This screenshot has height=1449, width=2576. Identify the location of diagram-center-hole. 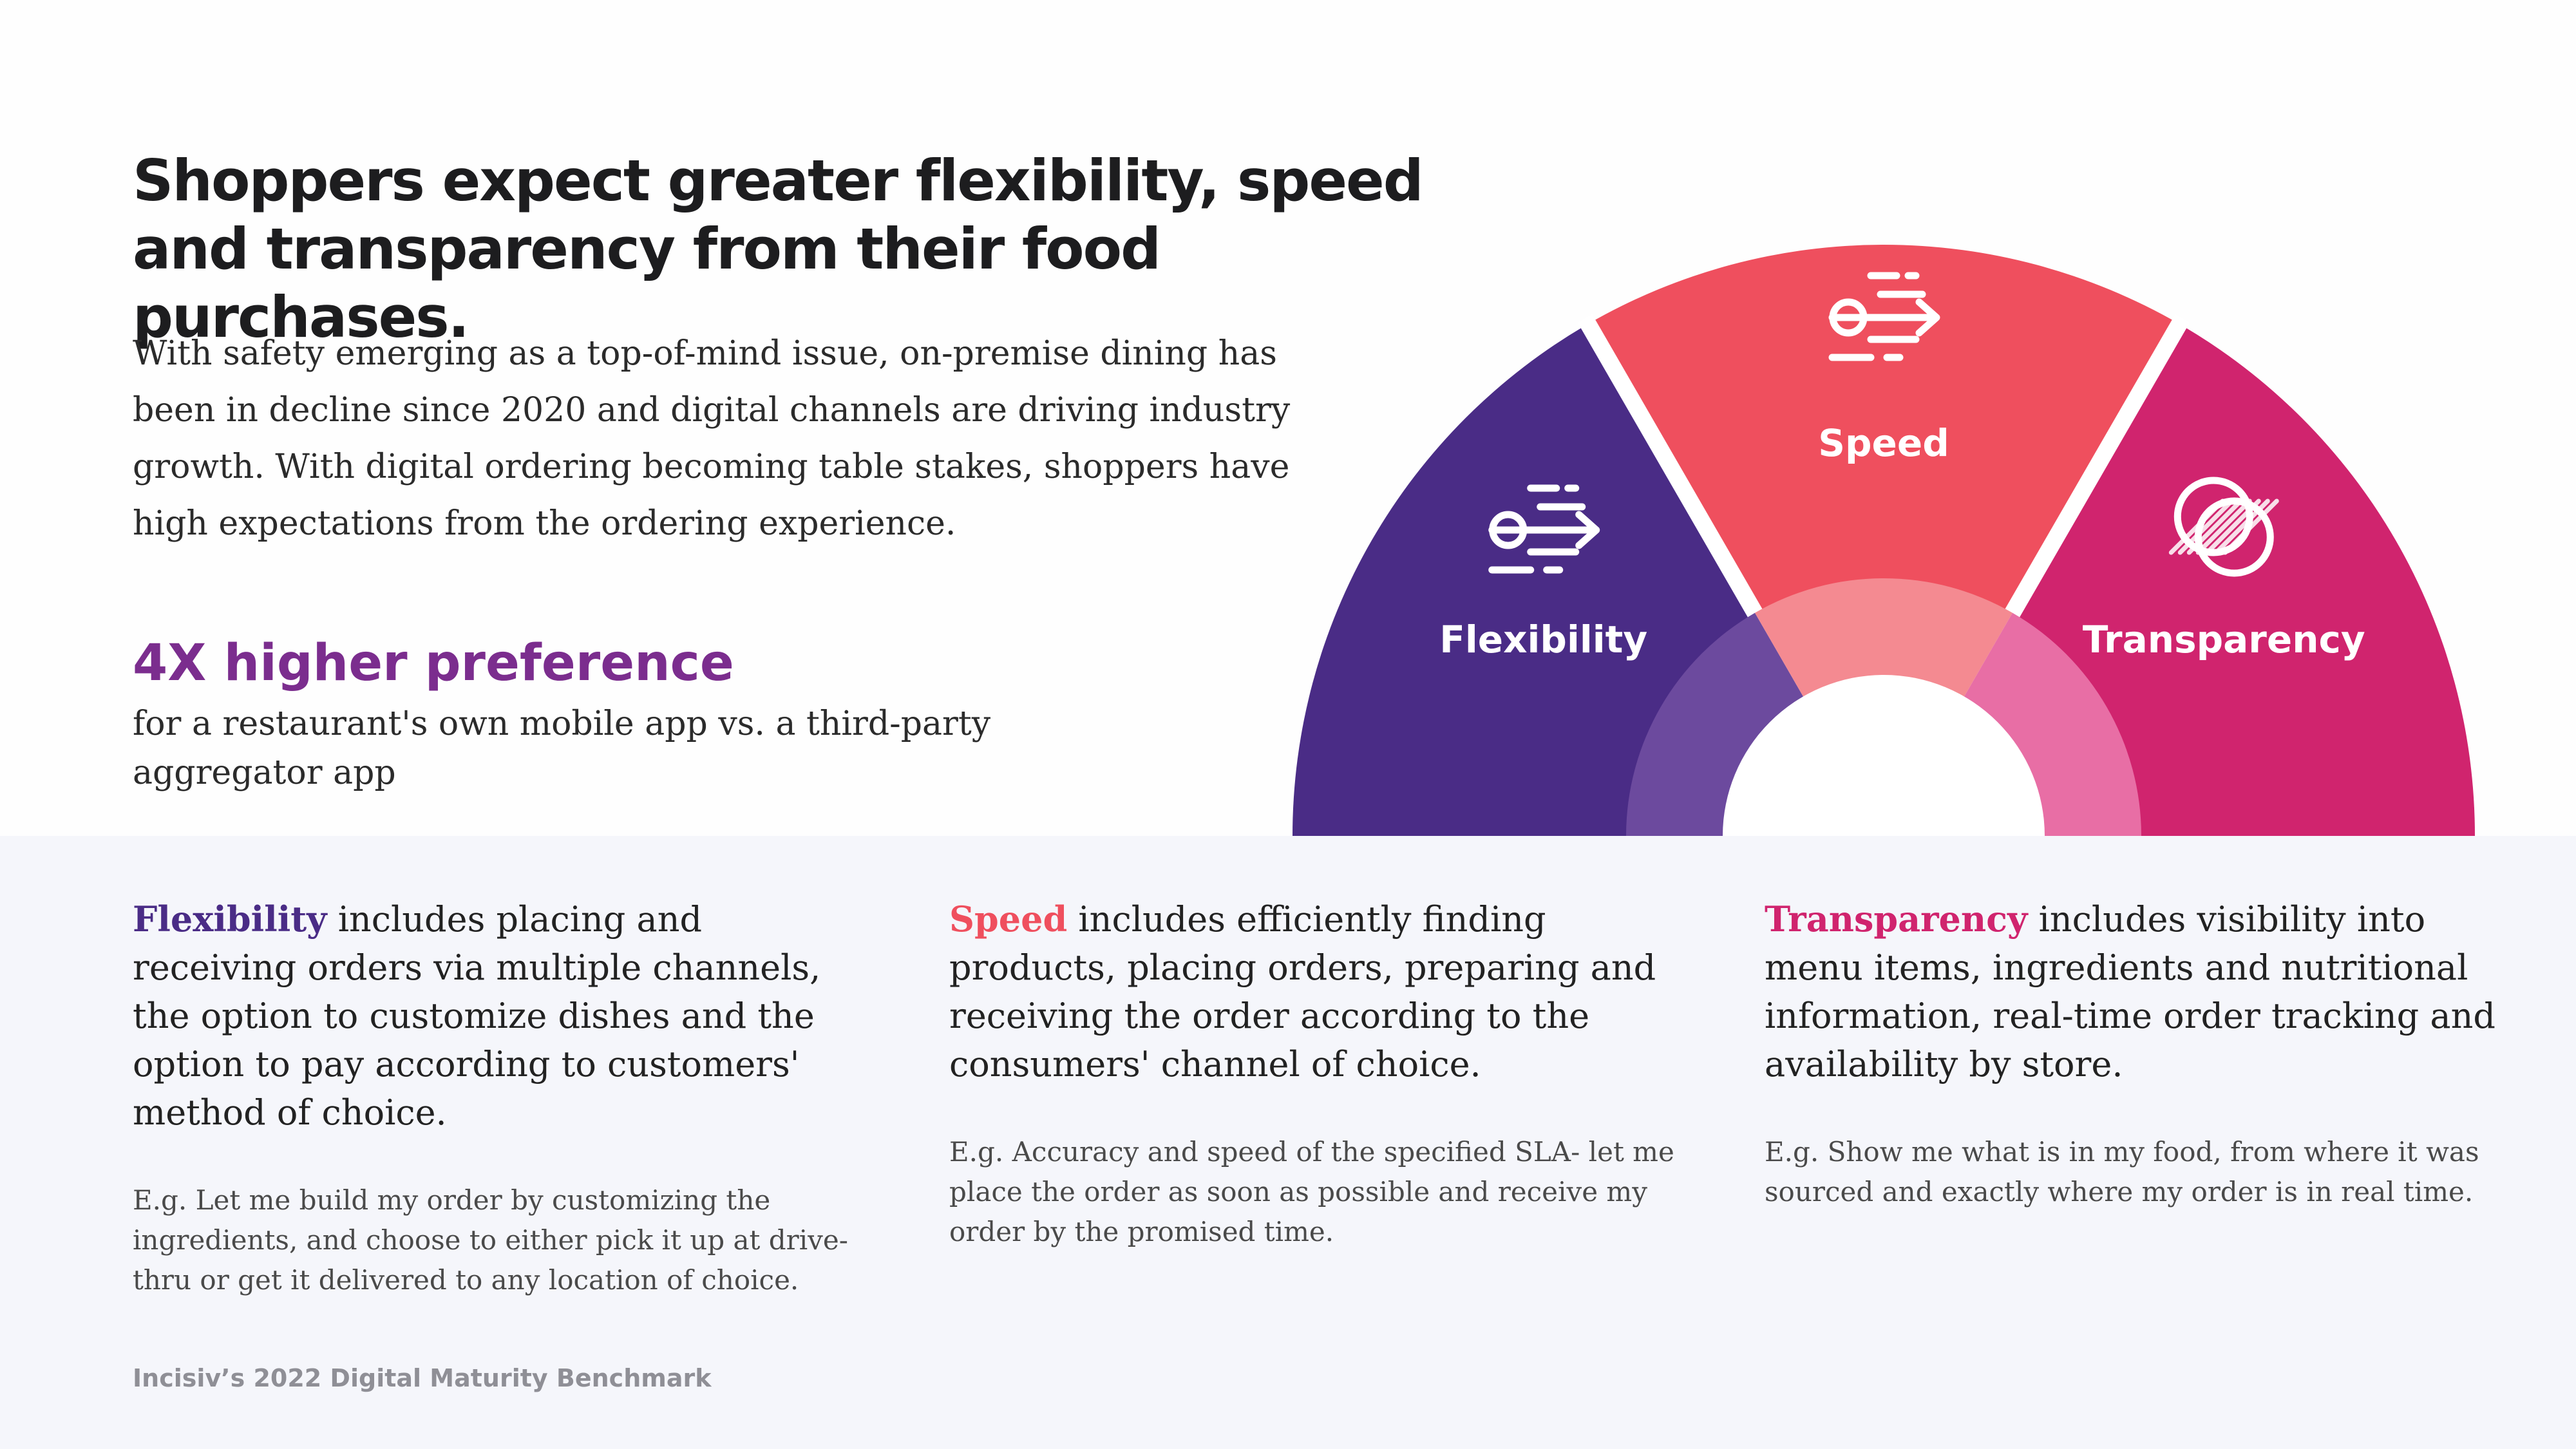
(1884, 755).